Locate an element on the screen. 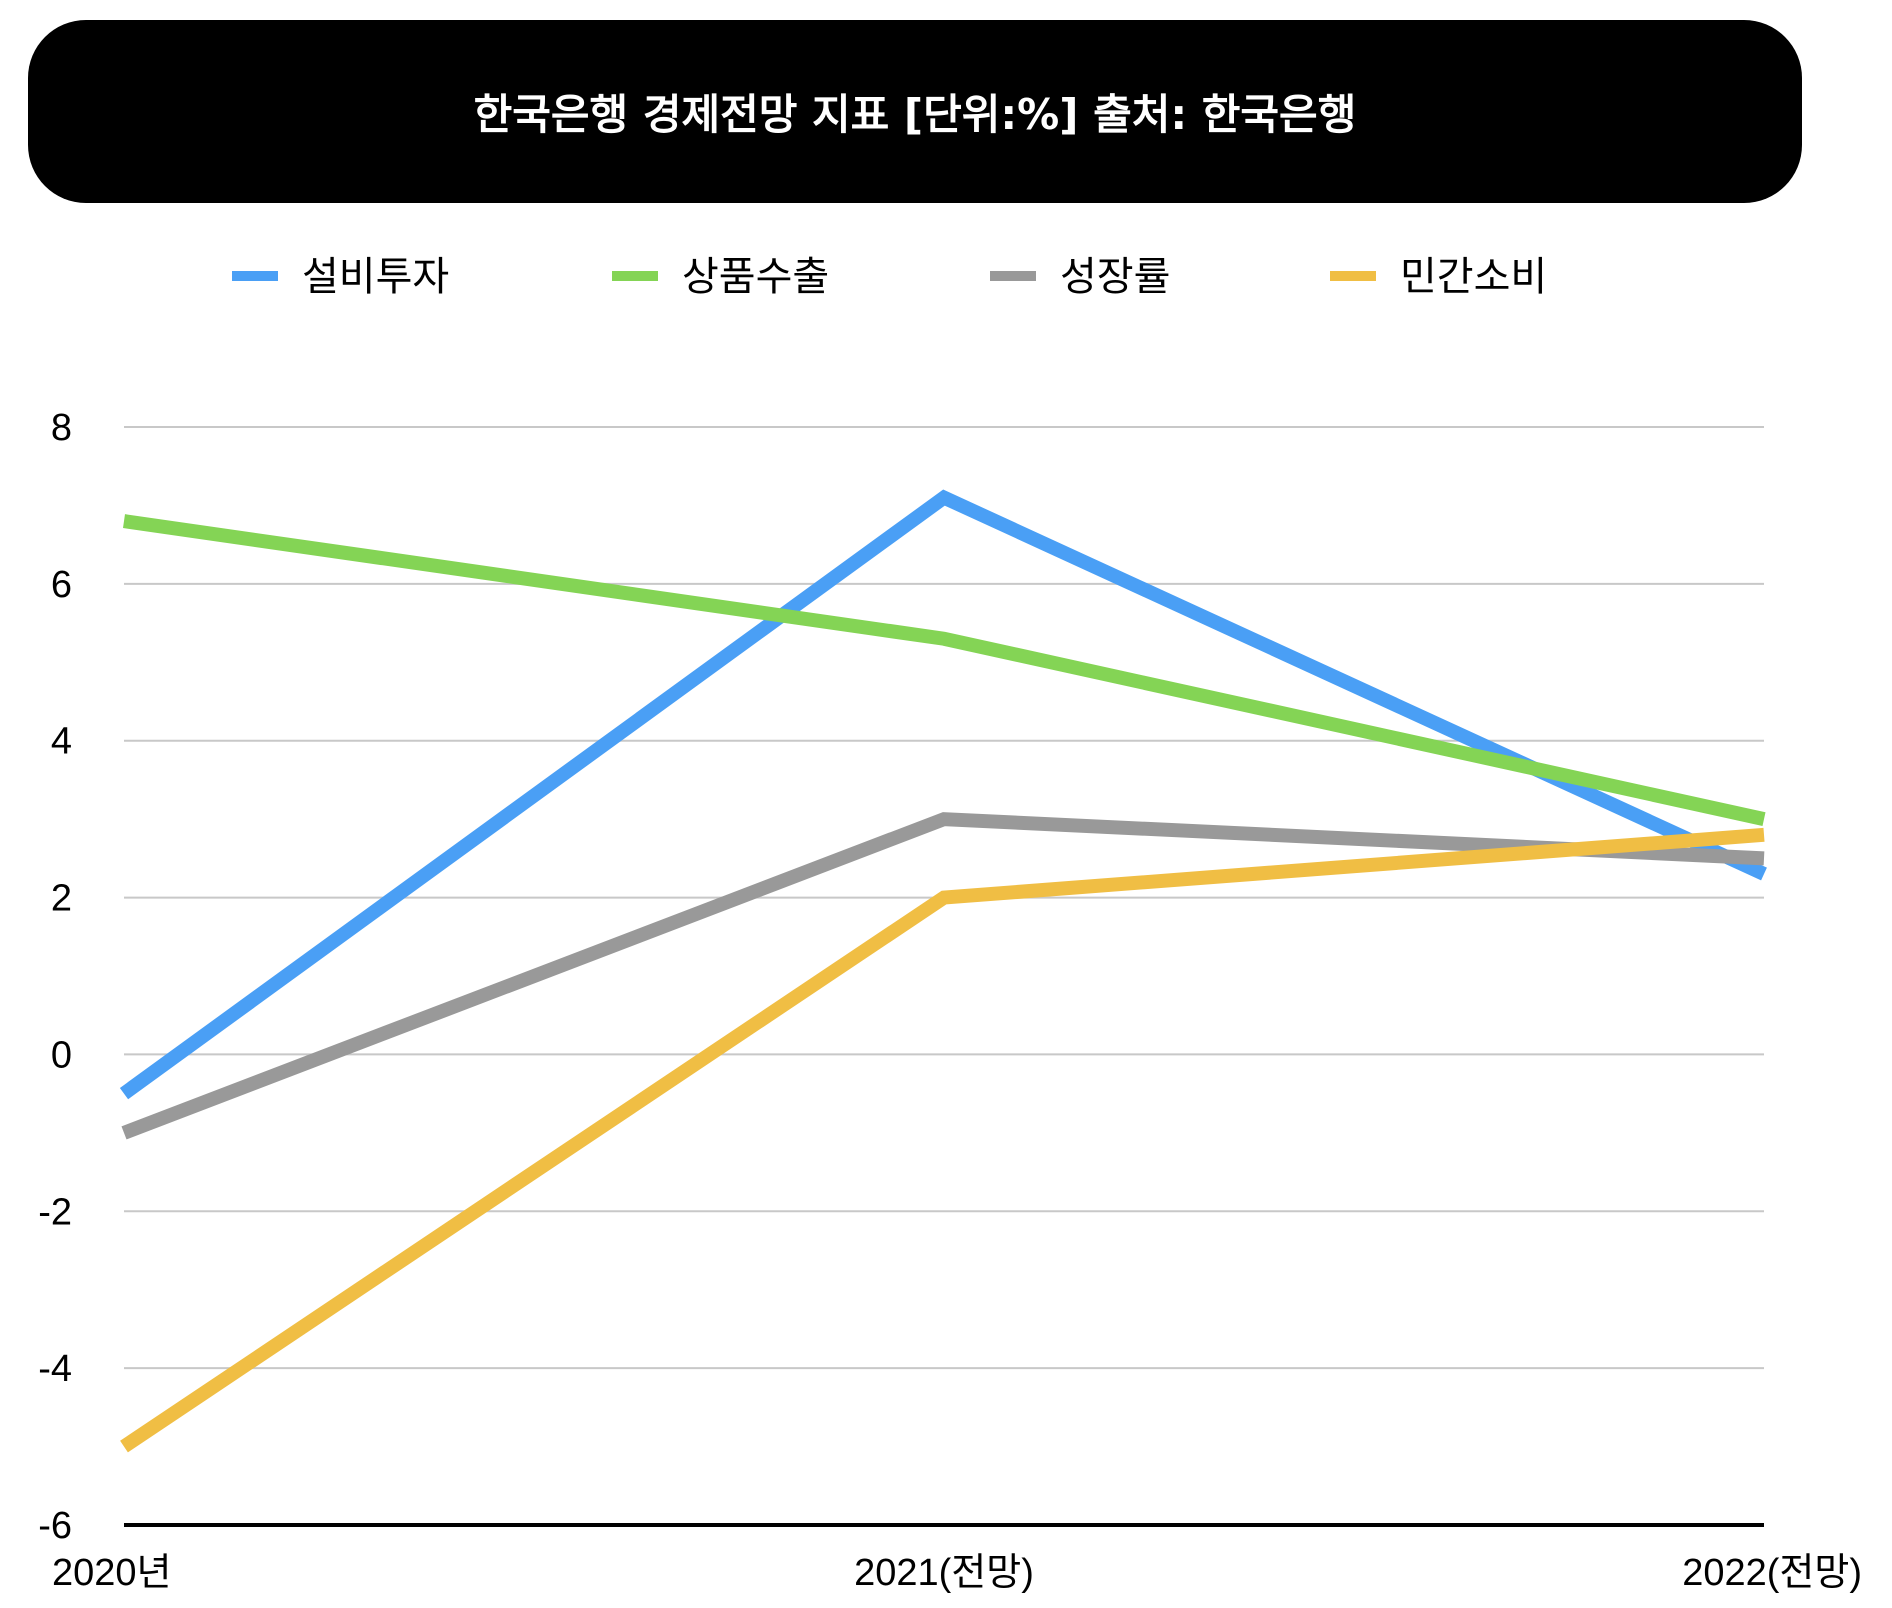  y-tick-label: 2 is located at coordinates (61, 899).